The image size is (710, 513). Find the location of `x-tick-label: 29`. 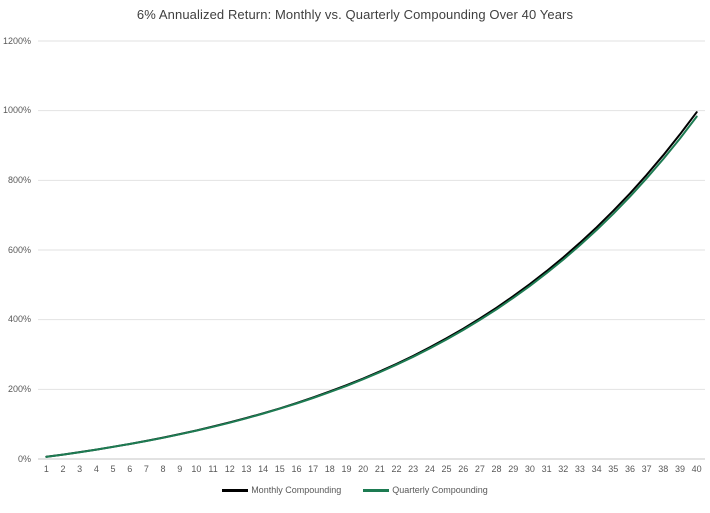

x-tick-label: 29 is located at coordinates (513, 469).